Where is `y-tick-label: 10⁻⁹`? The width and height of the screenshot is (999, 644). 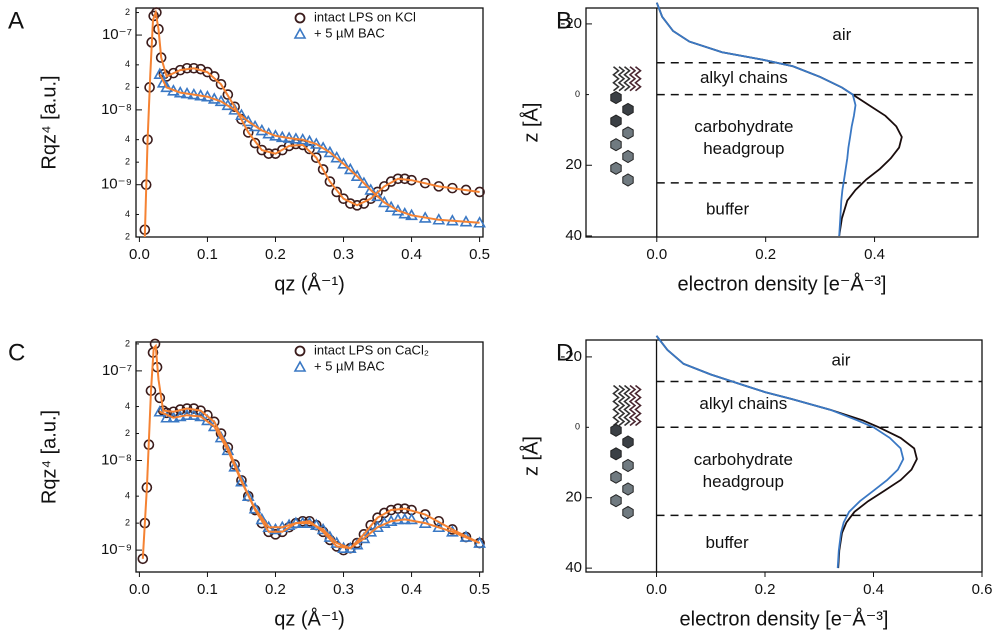 y-tick-label: 10⁻⁹ is located at coordinates (116, 549).